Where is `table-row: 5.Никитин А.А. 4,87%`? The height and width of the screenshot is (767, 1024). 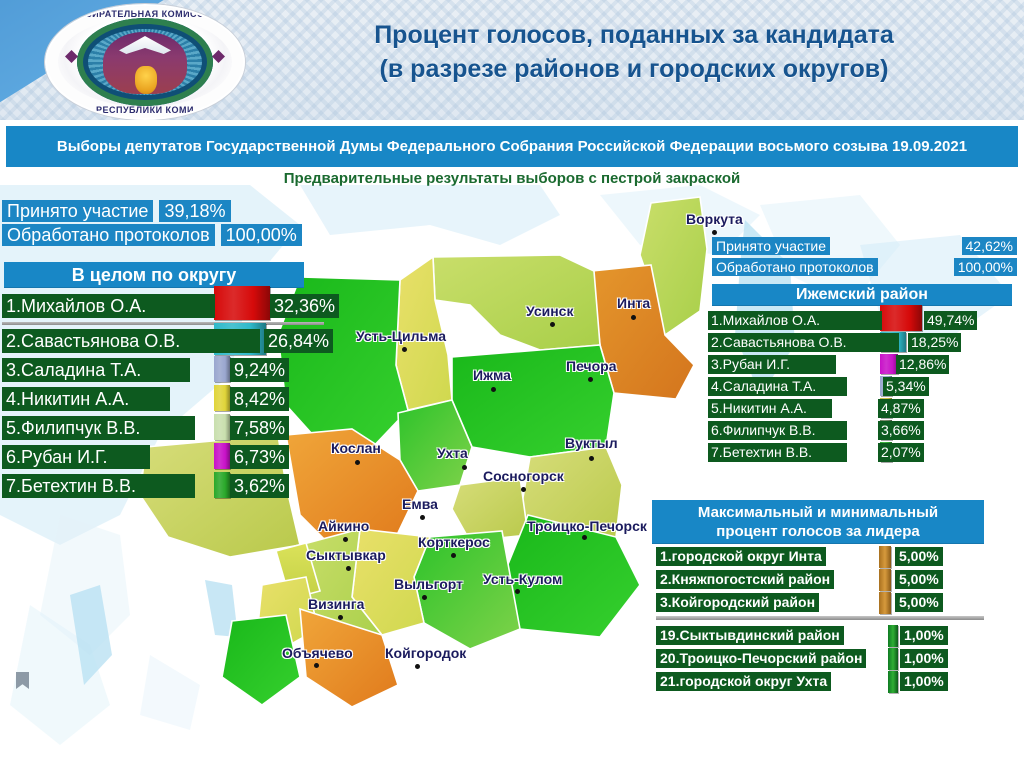
table-row: 5.Никитин А.А. 4,87% is located at coordinates (864, 408).